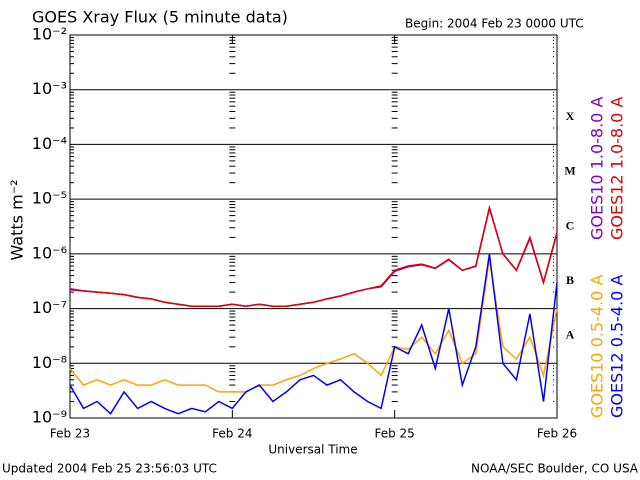  I want to click on flare-class-label: M, so click(569, 171).